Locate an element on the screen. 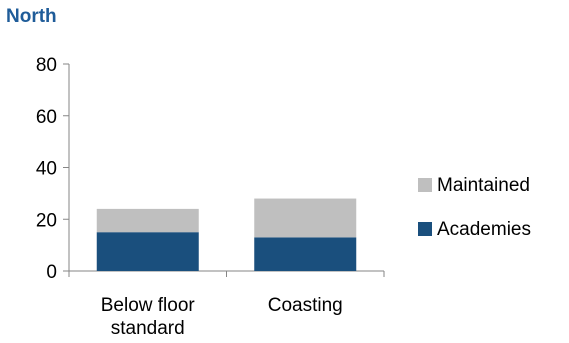  bars is located at coordinates (226, 234).